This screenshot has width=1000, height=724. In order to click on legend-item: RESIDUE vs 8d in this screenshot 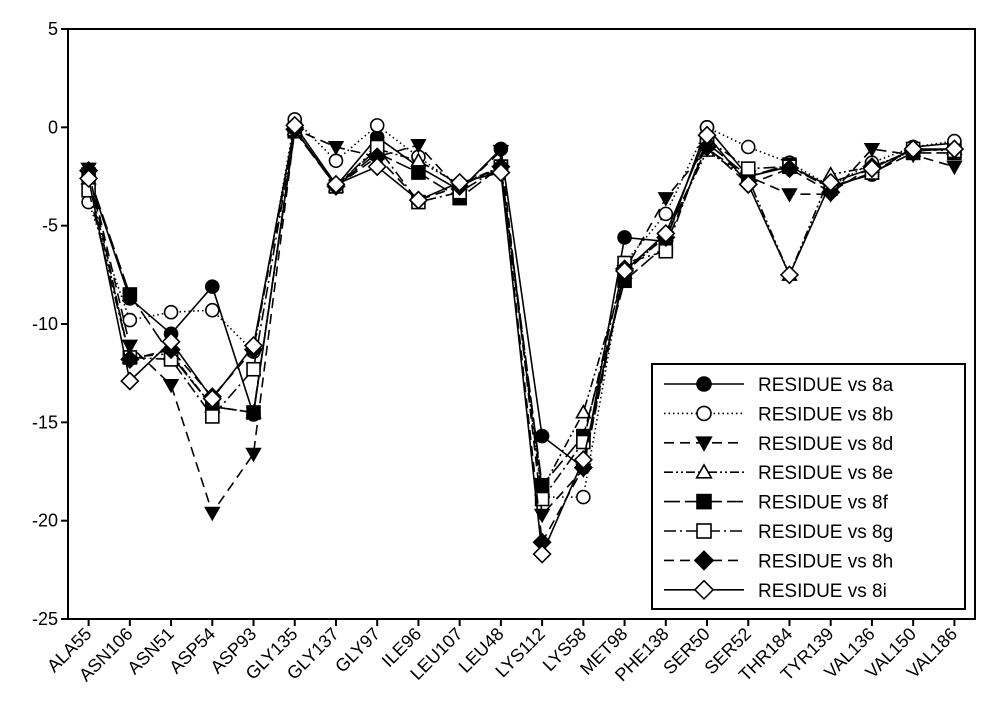, I will do `click(778, 444)`.